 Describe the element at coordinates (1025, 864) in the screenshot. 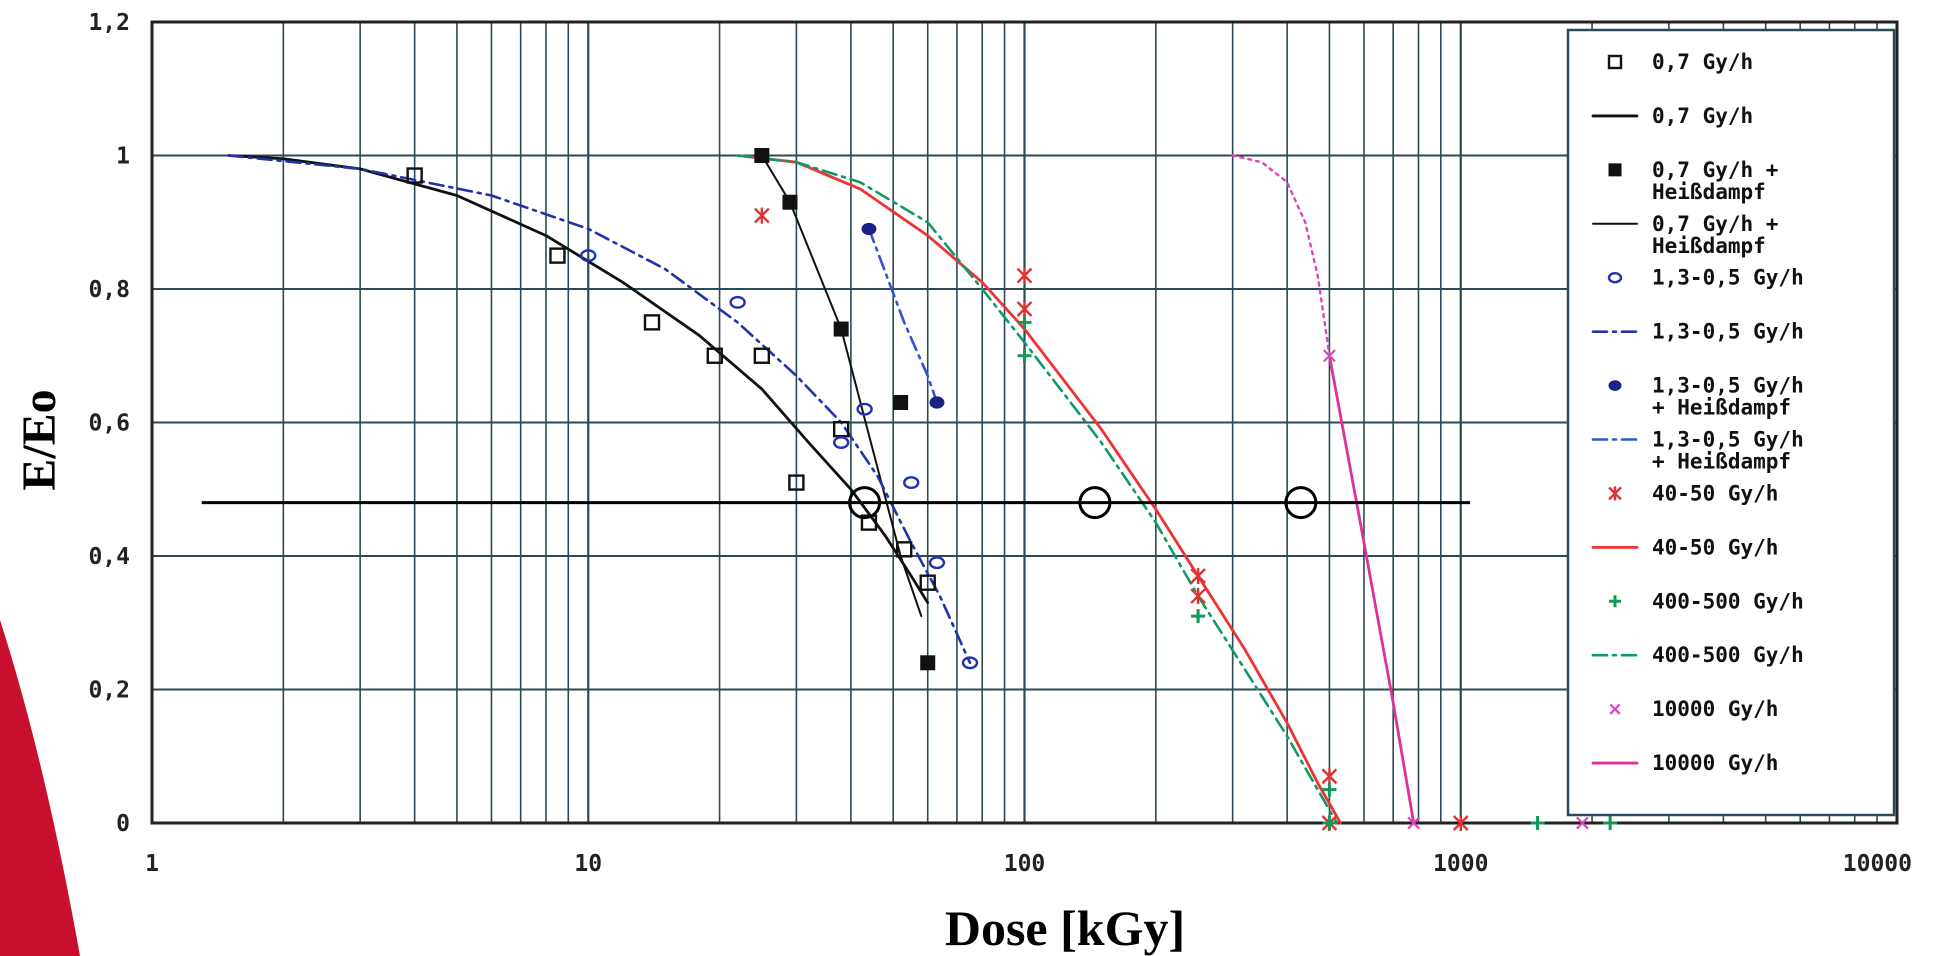

I see `x-tick-label: 100` at that location.